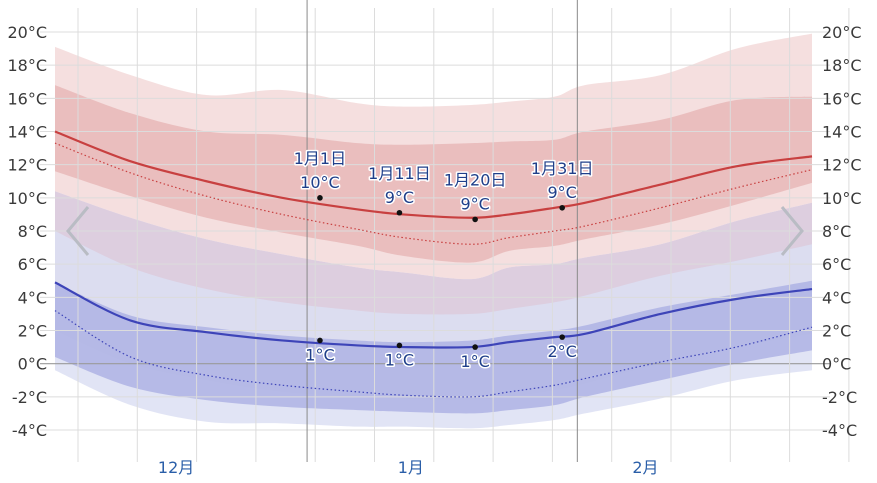 This screenshot has height=483, width=877. What do you see at coordinates (27, 165) in the screenshot?
I see `y-tick-label-left: 12°C` at bounding box center [27, 165].